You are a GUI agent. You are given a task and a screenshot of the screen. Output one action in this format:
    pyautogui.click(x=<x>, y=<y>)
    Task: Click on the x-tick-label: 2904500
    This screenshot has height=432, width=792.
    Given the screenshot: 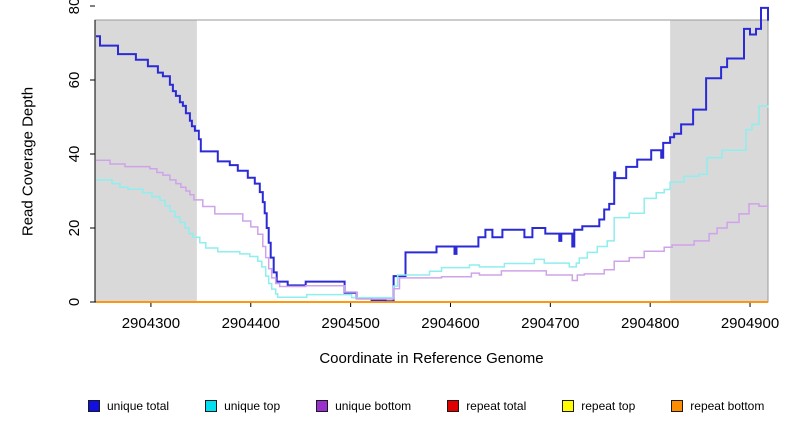 What is the action you would take?
    pyautogui.click(x=350, y=323)
    